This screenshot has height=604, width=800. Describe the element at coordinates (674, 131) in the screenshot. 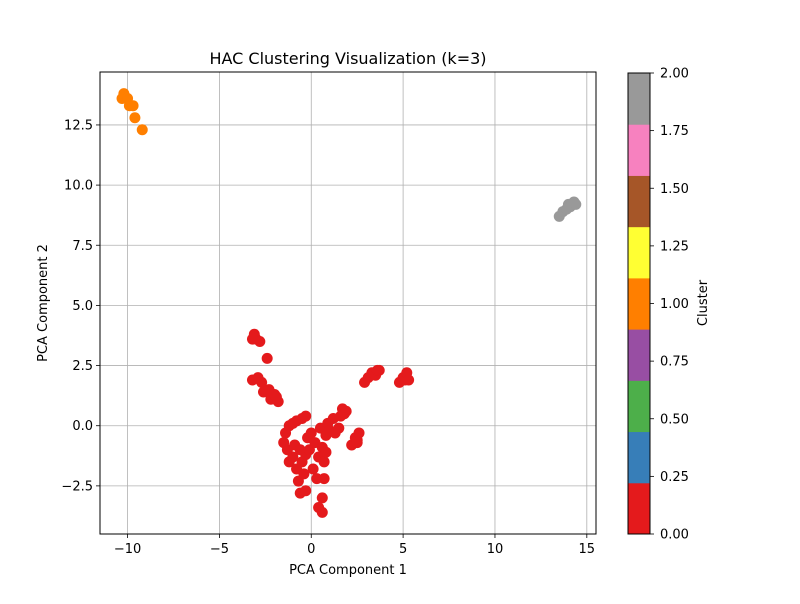

I see `colorbar-tick-label: 1.75` at that location.